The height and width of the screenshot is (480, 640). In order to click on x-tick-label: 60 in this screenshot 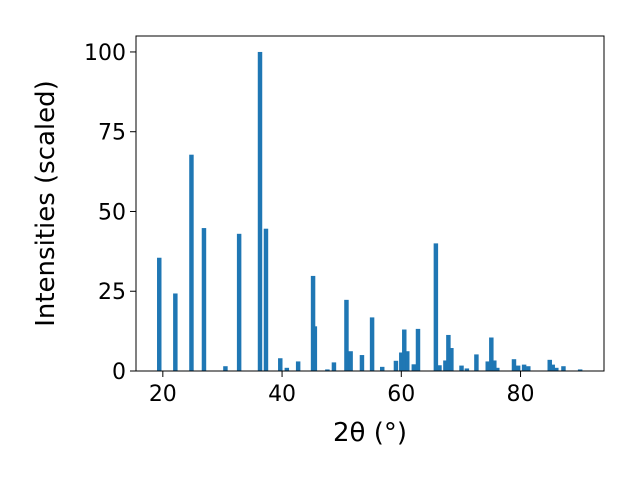, I will do `click(401, 394)`.